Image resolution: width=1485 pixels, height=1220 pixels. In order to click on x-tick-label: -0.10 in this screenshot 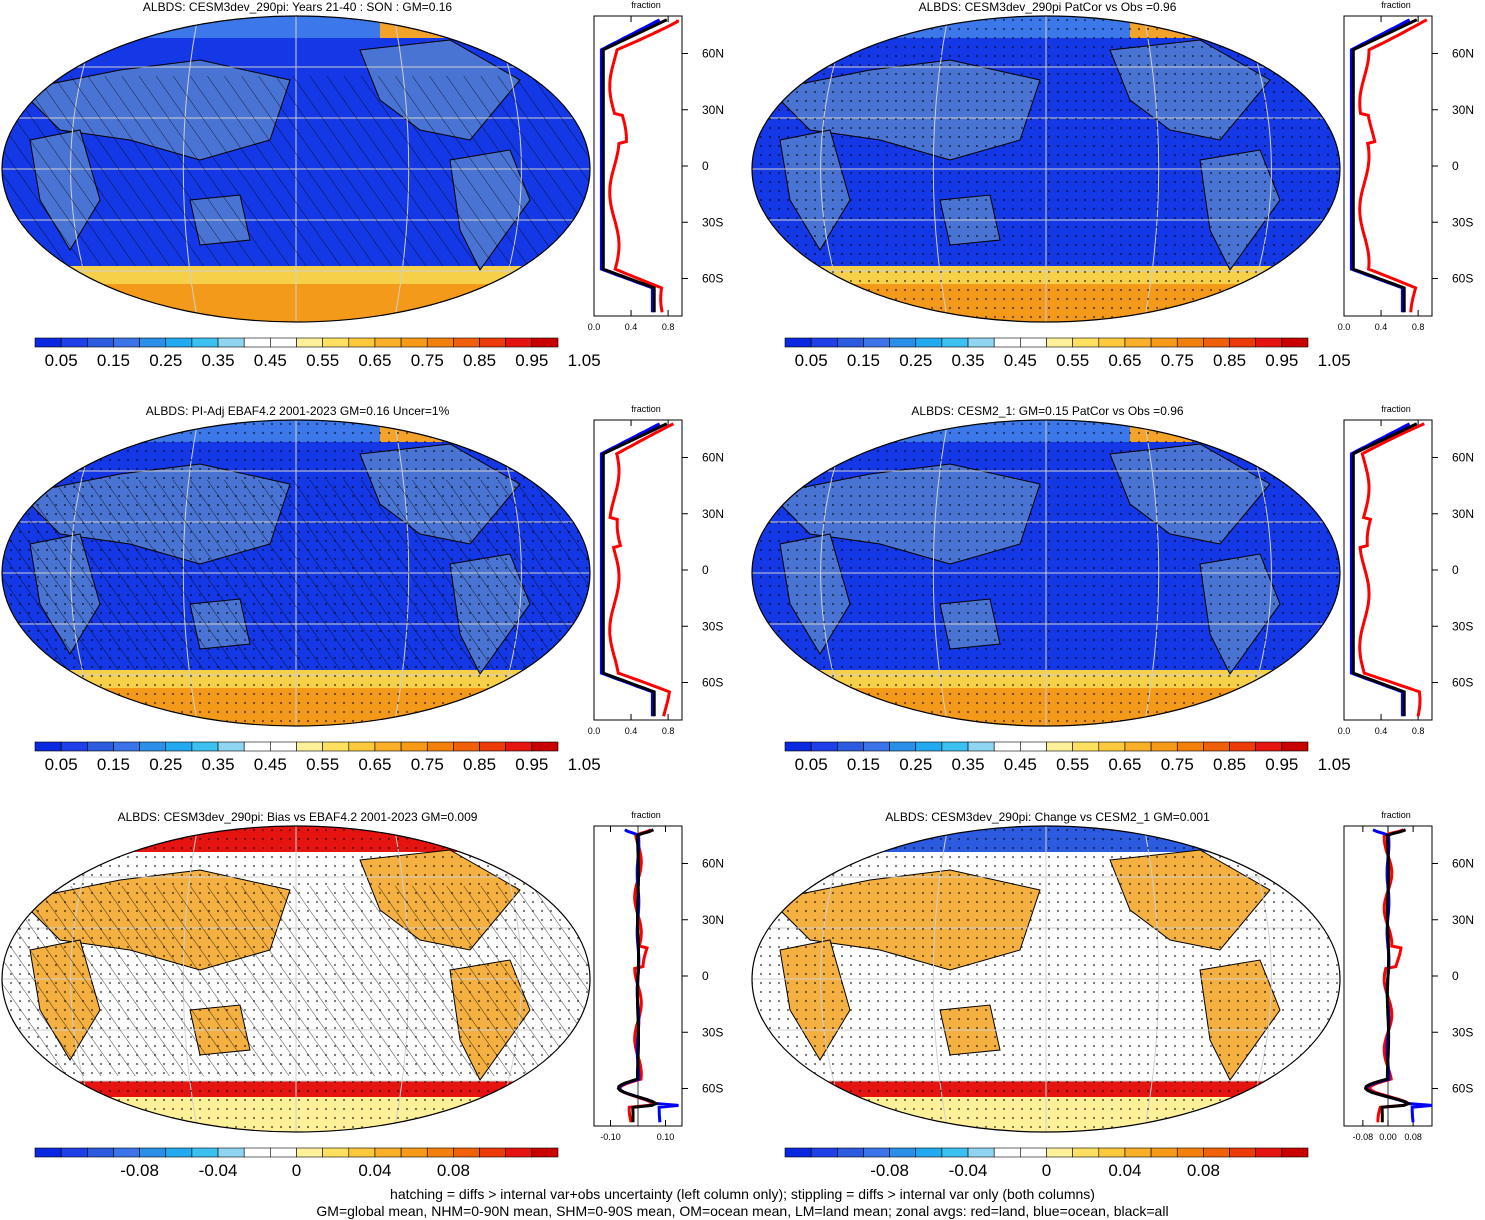, I will do `click(610, 1137)`.